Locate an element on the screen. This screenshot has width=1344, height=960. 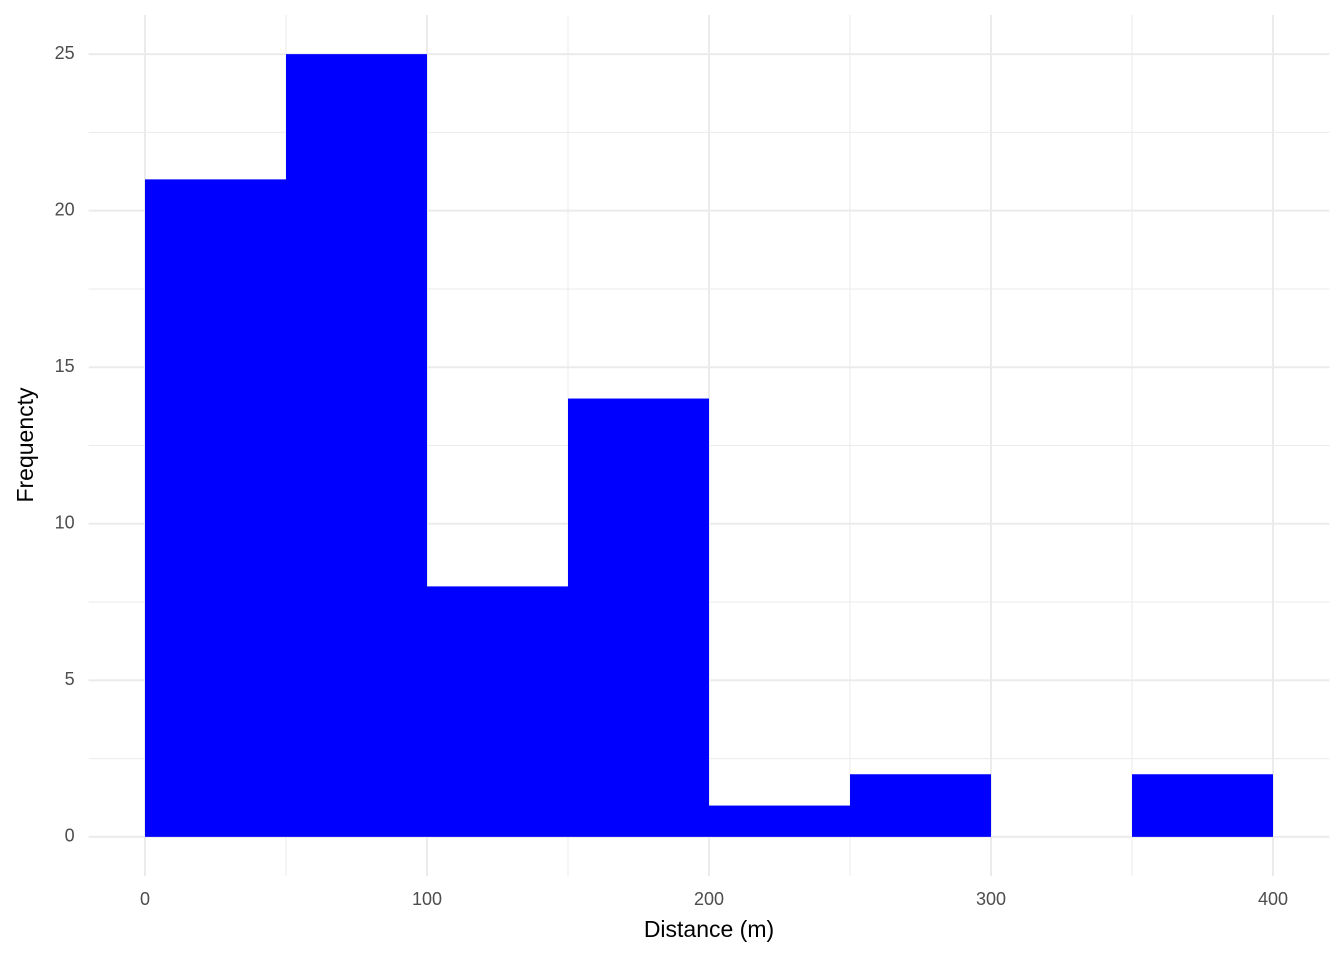
y-tick-label: 15 is located at coordinates (65, 366).